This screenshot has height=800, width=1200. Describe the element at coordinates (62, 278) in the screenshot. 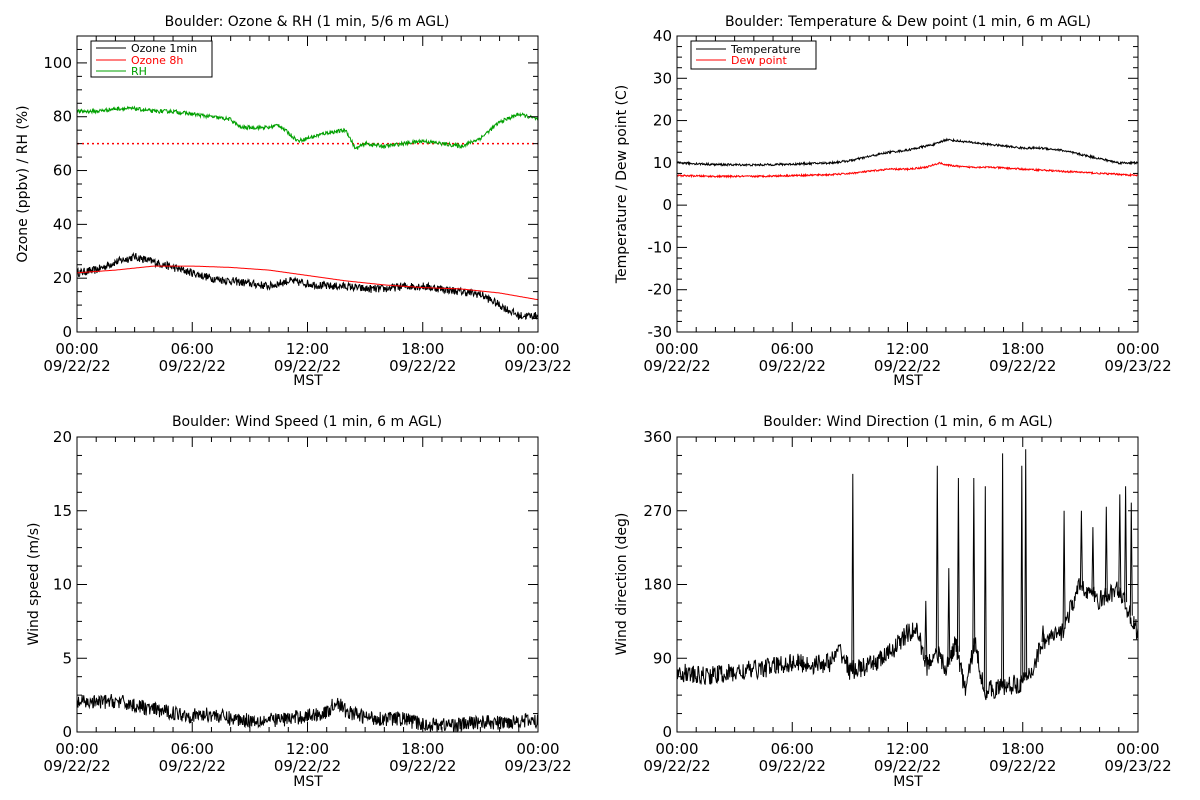

I see `y-tick-label-ozone-rh: 20` at that location.